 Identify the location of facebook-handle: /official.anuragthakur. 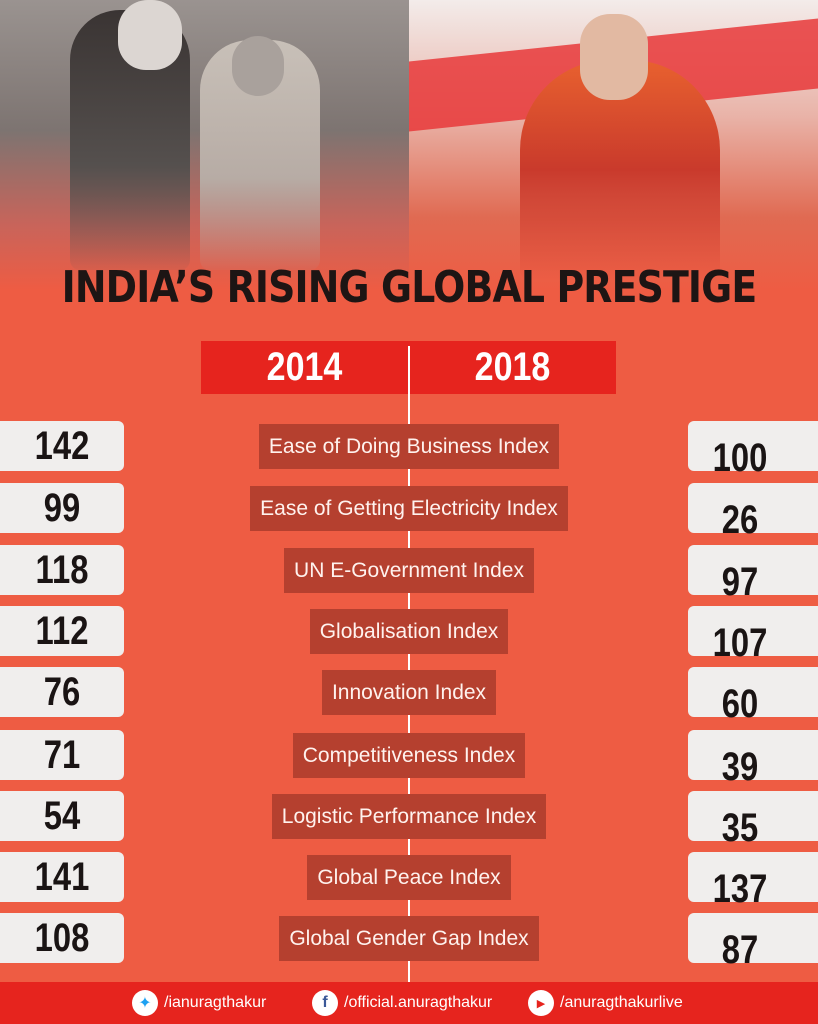
(418, 1002).